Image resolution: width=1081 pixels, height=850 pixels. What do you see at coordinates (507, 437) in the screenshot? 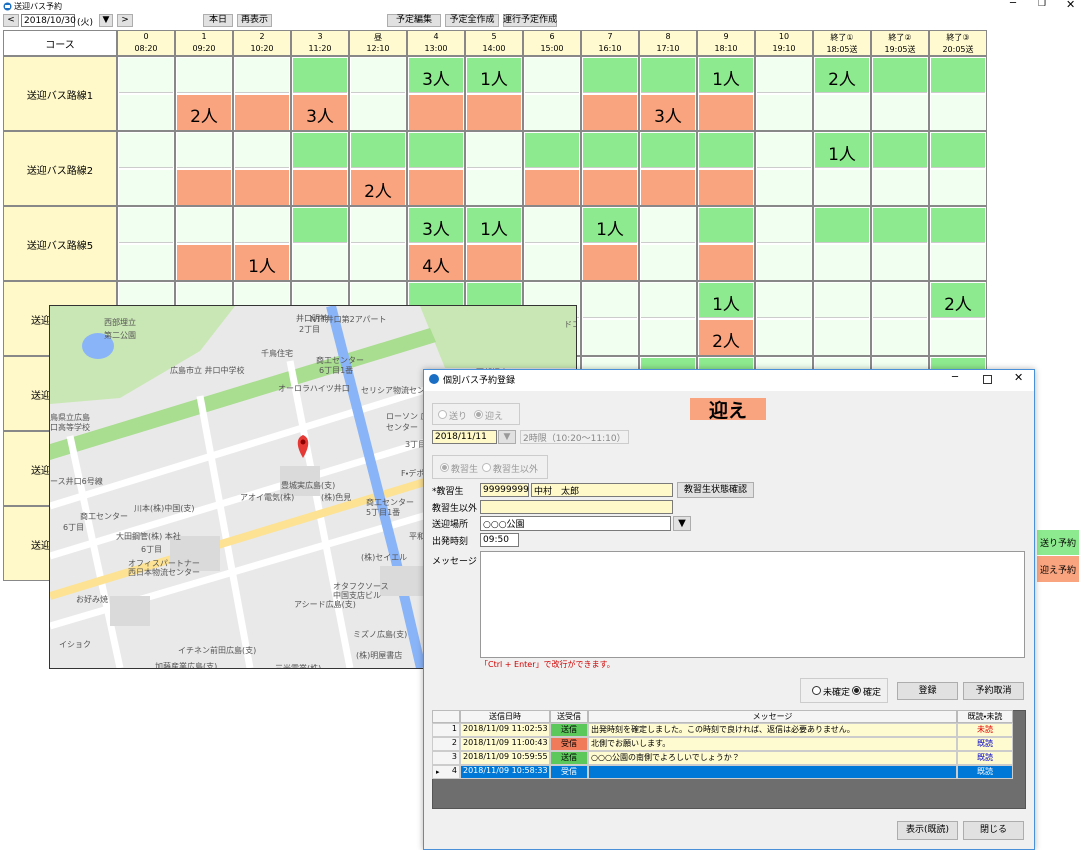
I see `date-button: ▼` at bounding box center [507, 437].